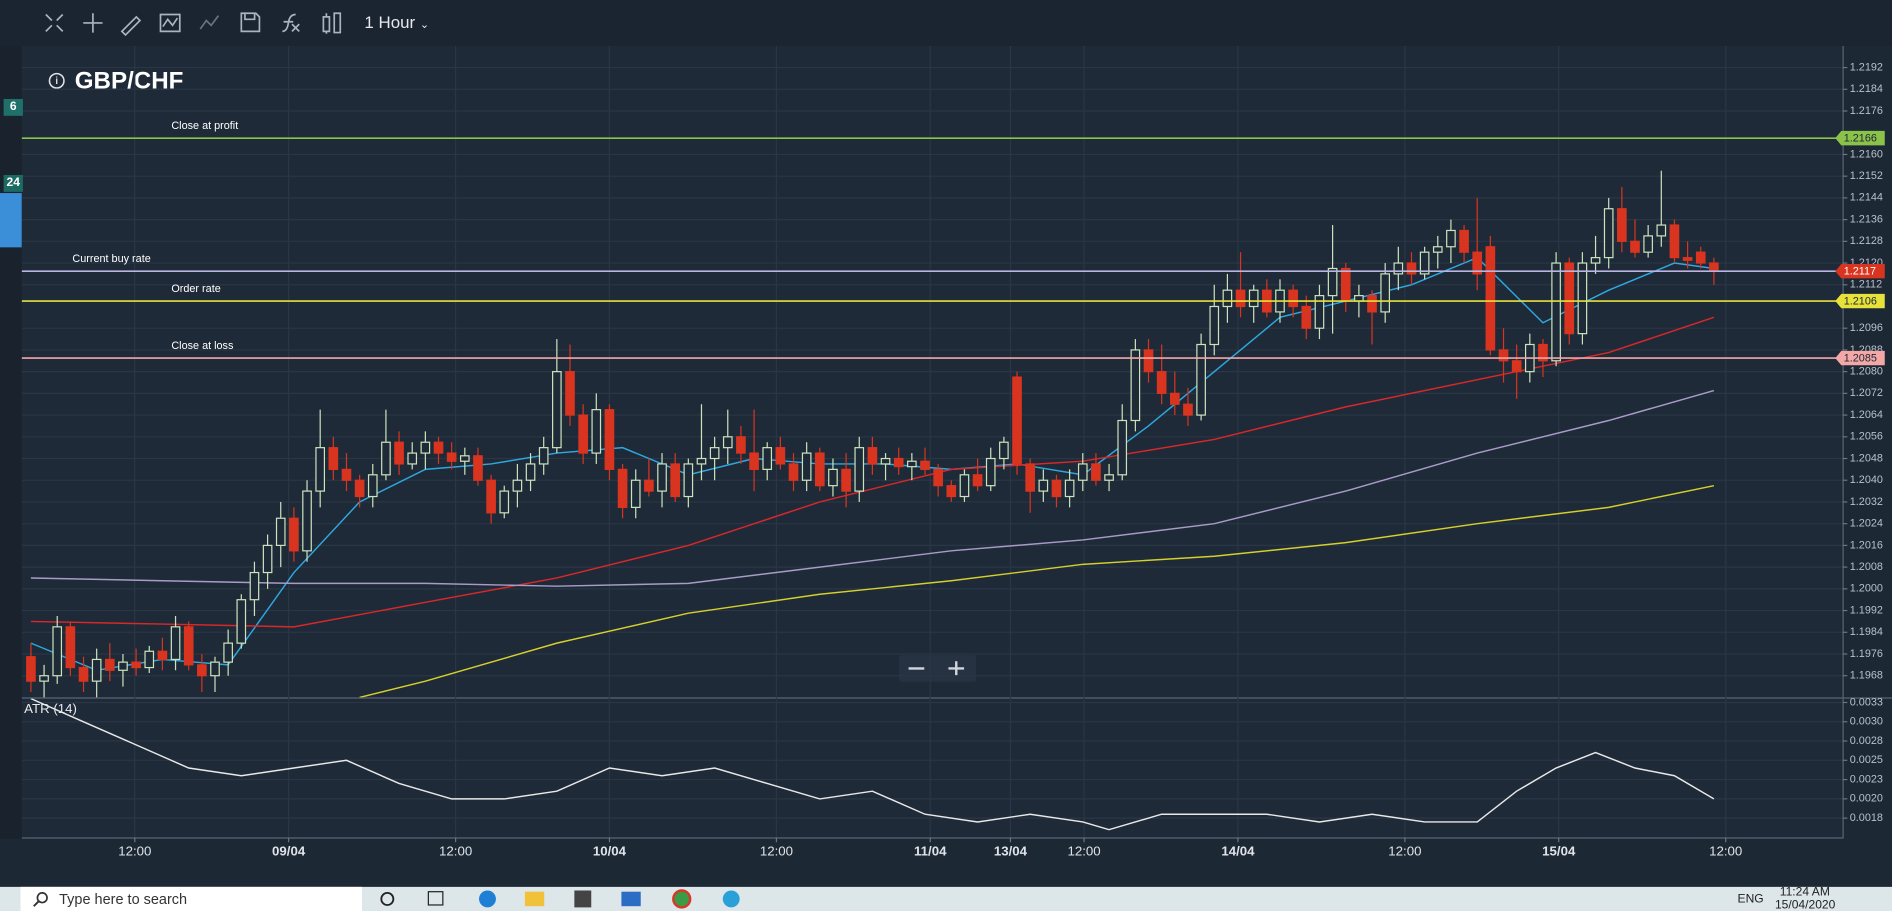 The image size is (1892, 911). What do you see at coordinates (1866, 241) in the screenshot?
I see `y-tick-label: 1.2128` at bounding box center [1866, 241].